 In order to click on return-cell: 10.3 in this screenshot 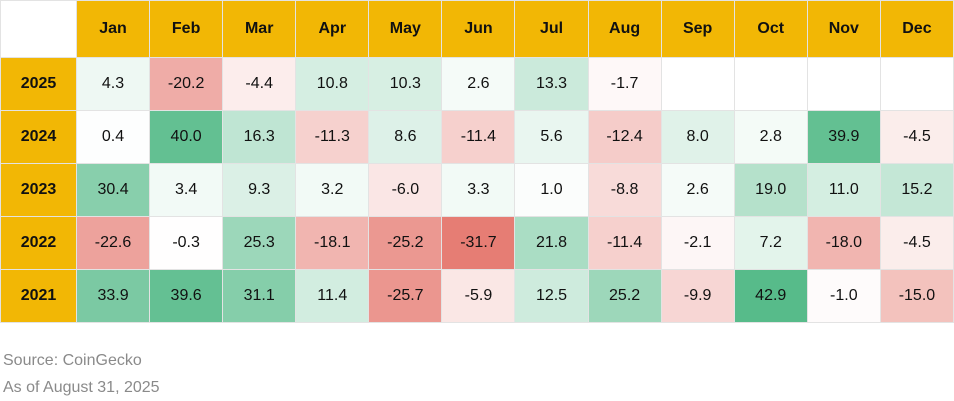, I will do `click(405, 84)`.